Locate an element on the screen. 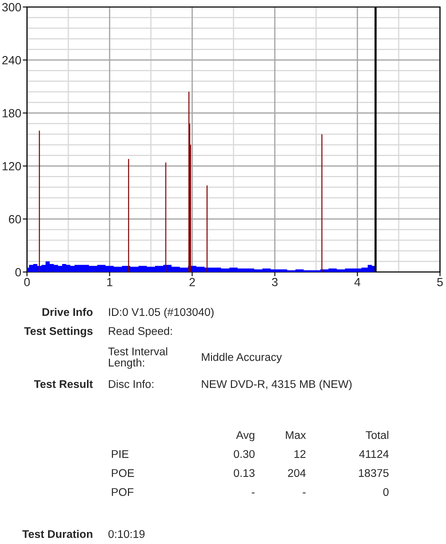  y-tick-label: 300 is located at coordinates (11, 7).